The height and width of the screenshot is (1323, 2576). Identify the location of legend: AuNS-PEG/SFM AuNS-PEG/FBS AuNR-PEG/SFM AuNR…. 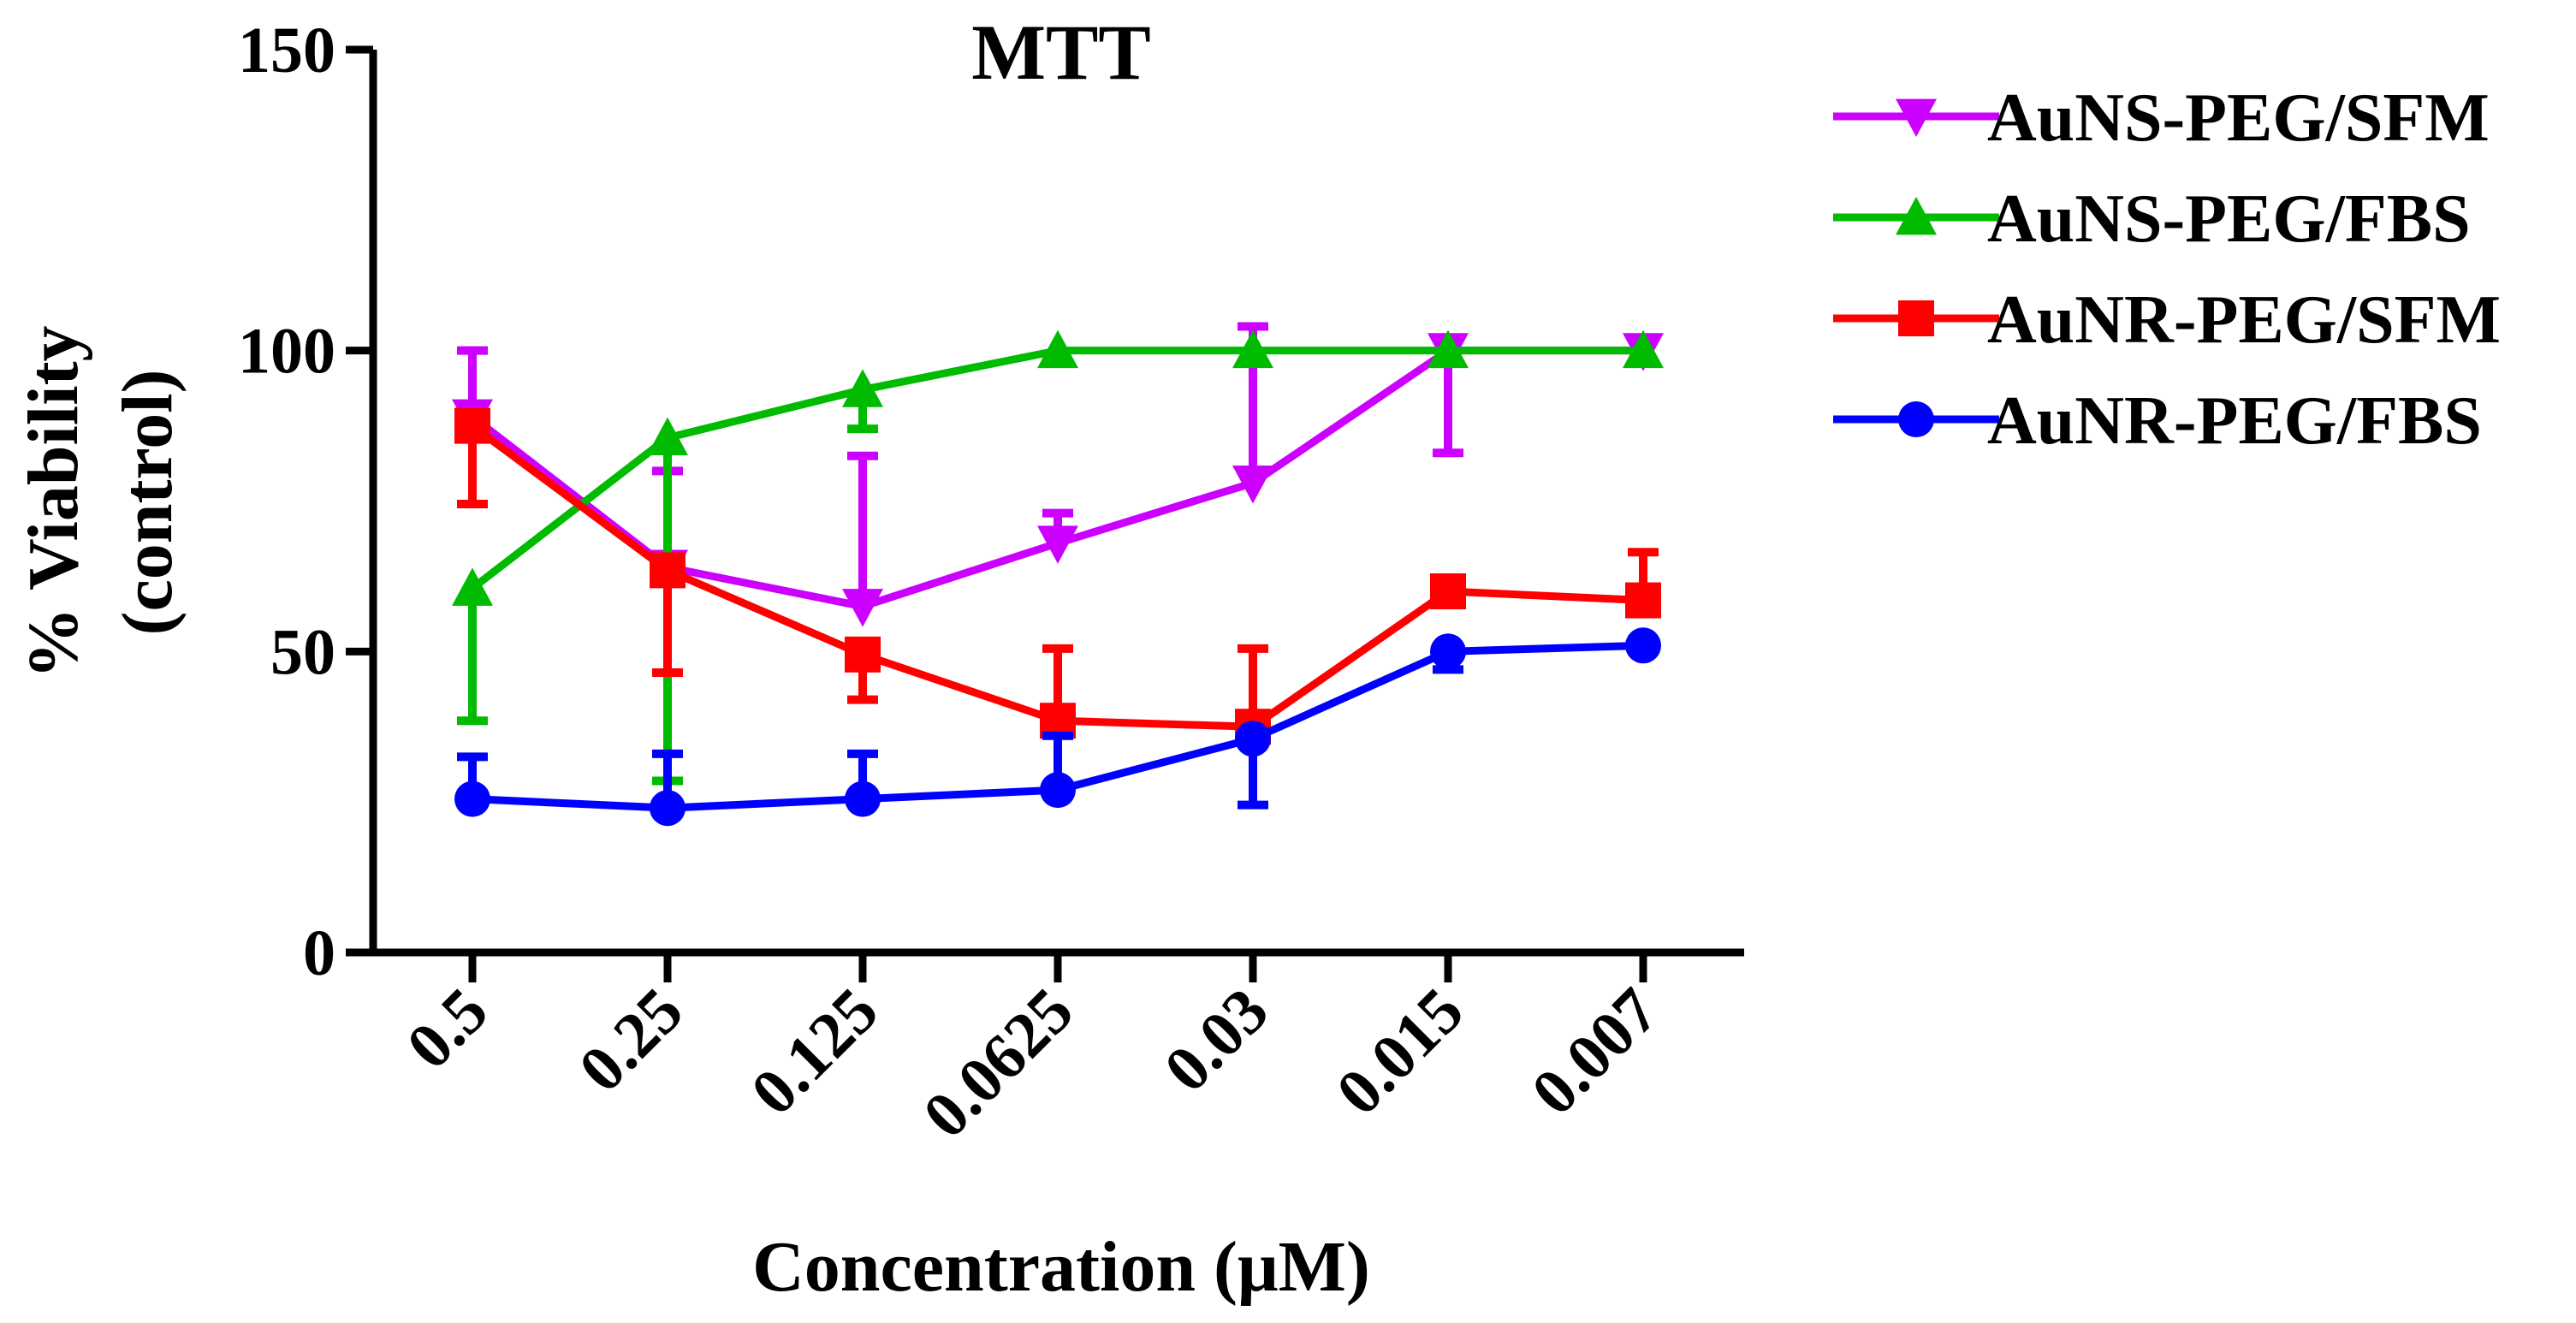
(2167, 269).